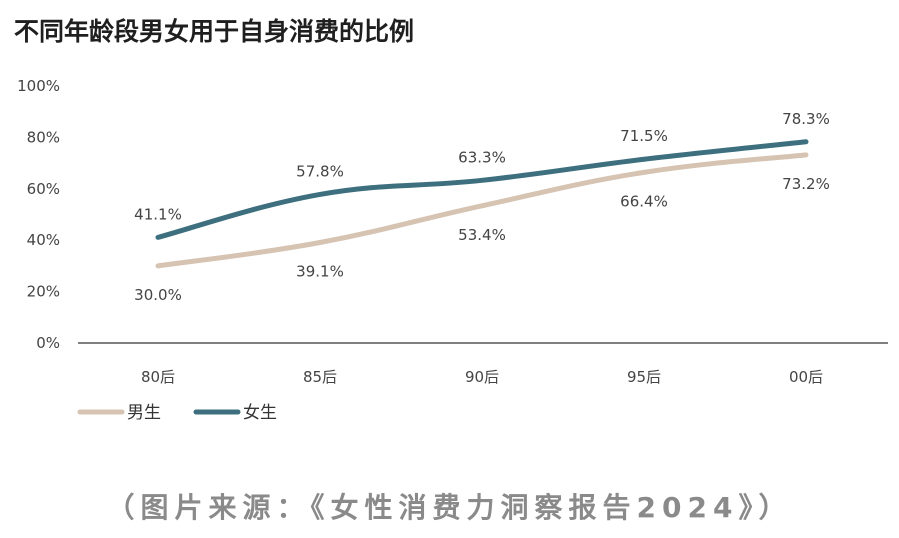 This screenshot has width=899, height=538. Describe the element at coordinates (320, 272) in the screenshot. I see `data-label-male: 39.1%` at that location.